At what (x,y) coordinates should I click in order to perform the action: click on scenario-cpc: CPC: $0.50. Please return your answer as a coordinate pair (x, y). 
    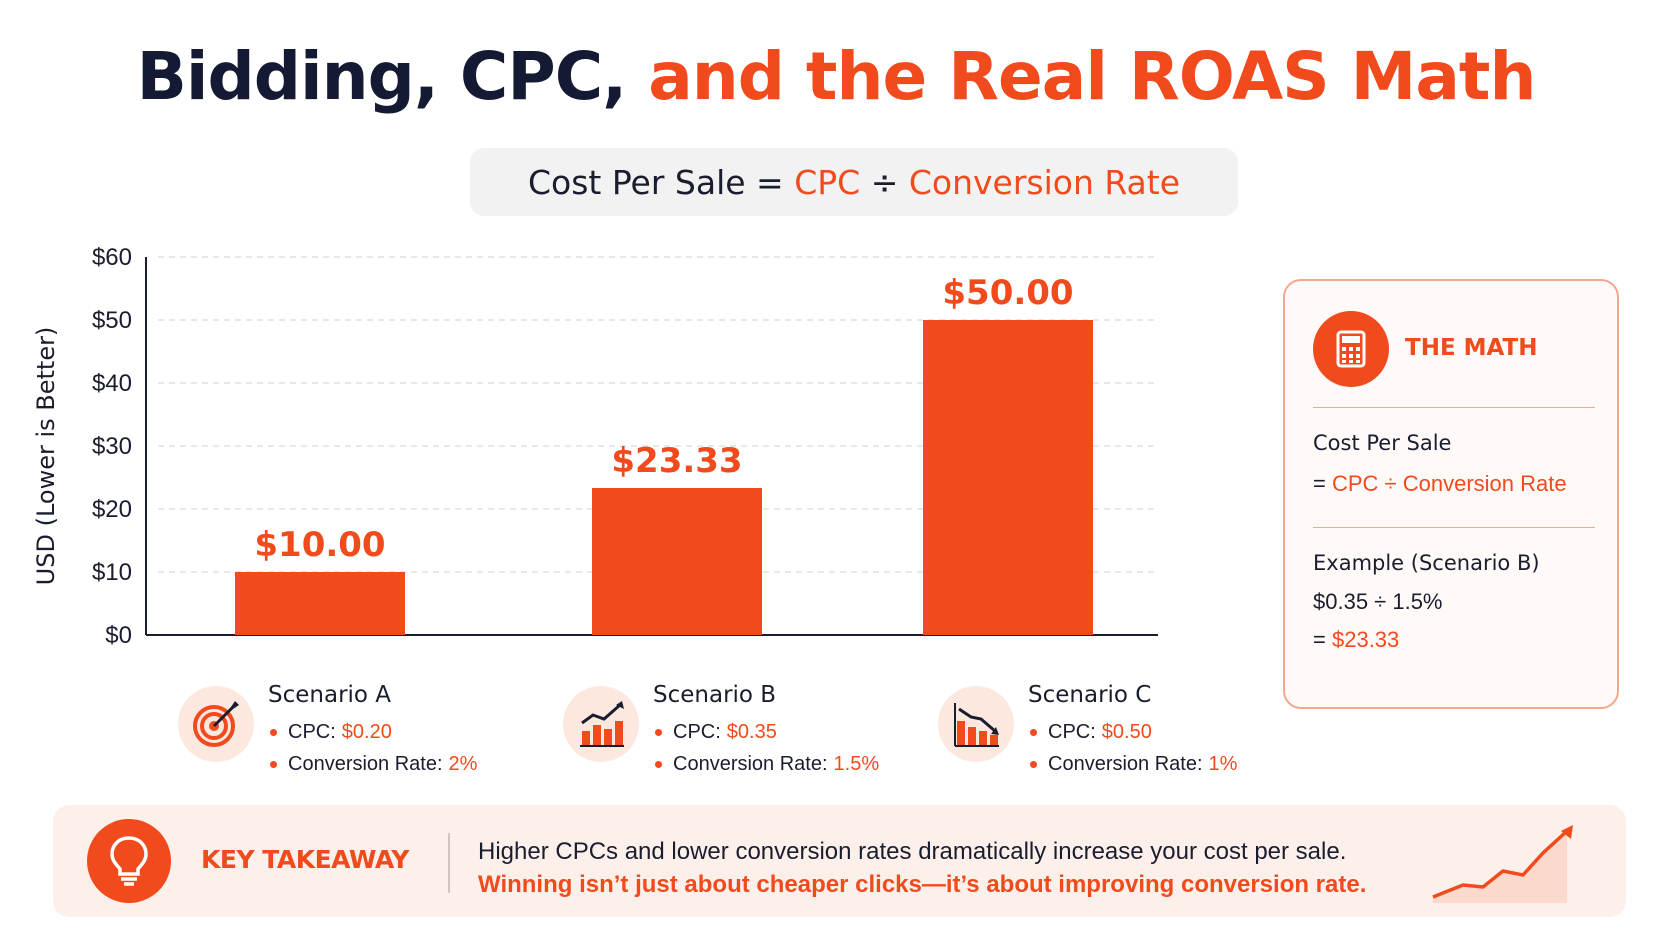
    Looking at the image, I should click on (1188, 732).